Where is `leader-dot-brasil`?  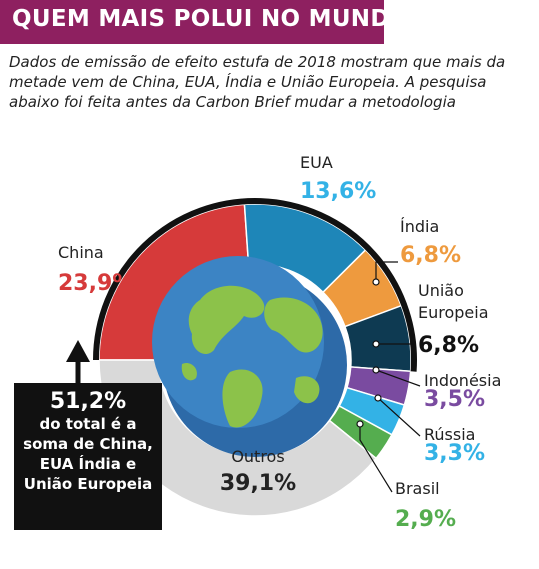 leader-dot-brasil is located at coordinates (360, 424).